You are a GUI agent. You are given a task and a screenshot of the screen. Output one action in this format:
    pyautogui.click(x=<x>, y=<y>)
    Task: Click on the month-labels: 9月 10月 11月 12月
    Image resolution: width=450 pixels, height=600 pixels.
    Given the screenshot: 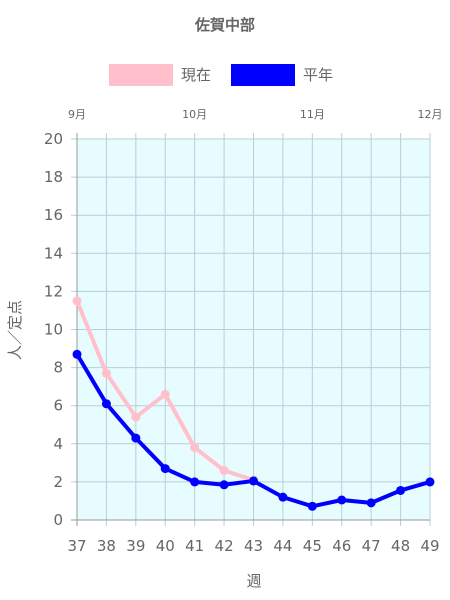 What is the action you would take?
    pyautogui.click(x=255, y=114)
    